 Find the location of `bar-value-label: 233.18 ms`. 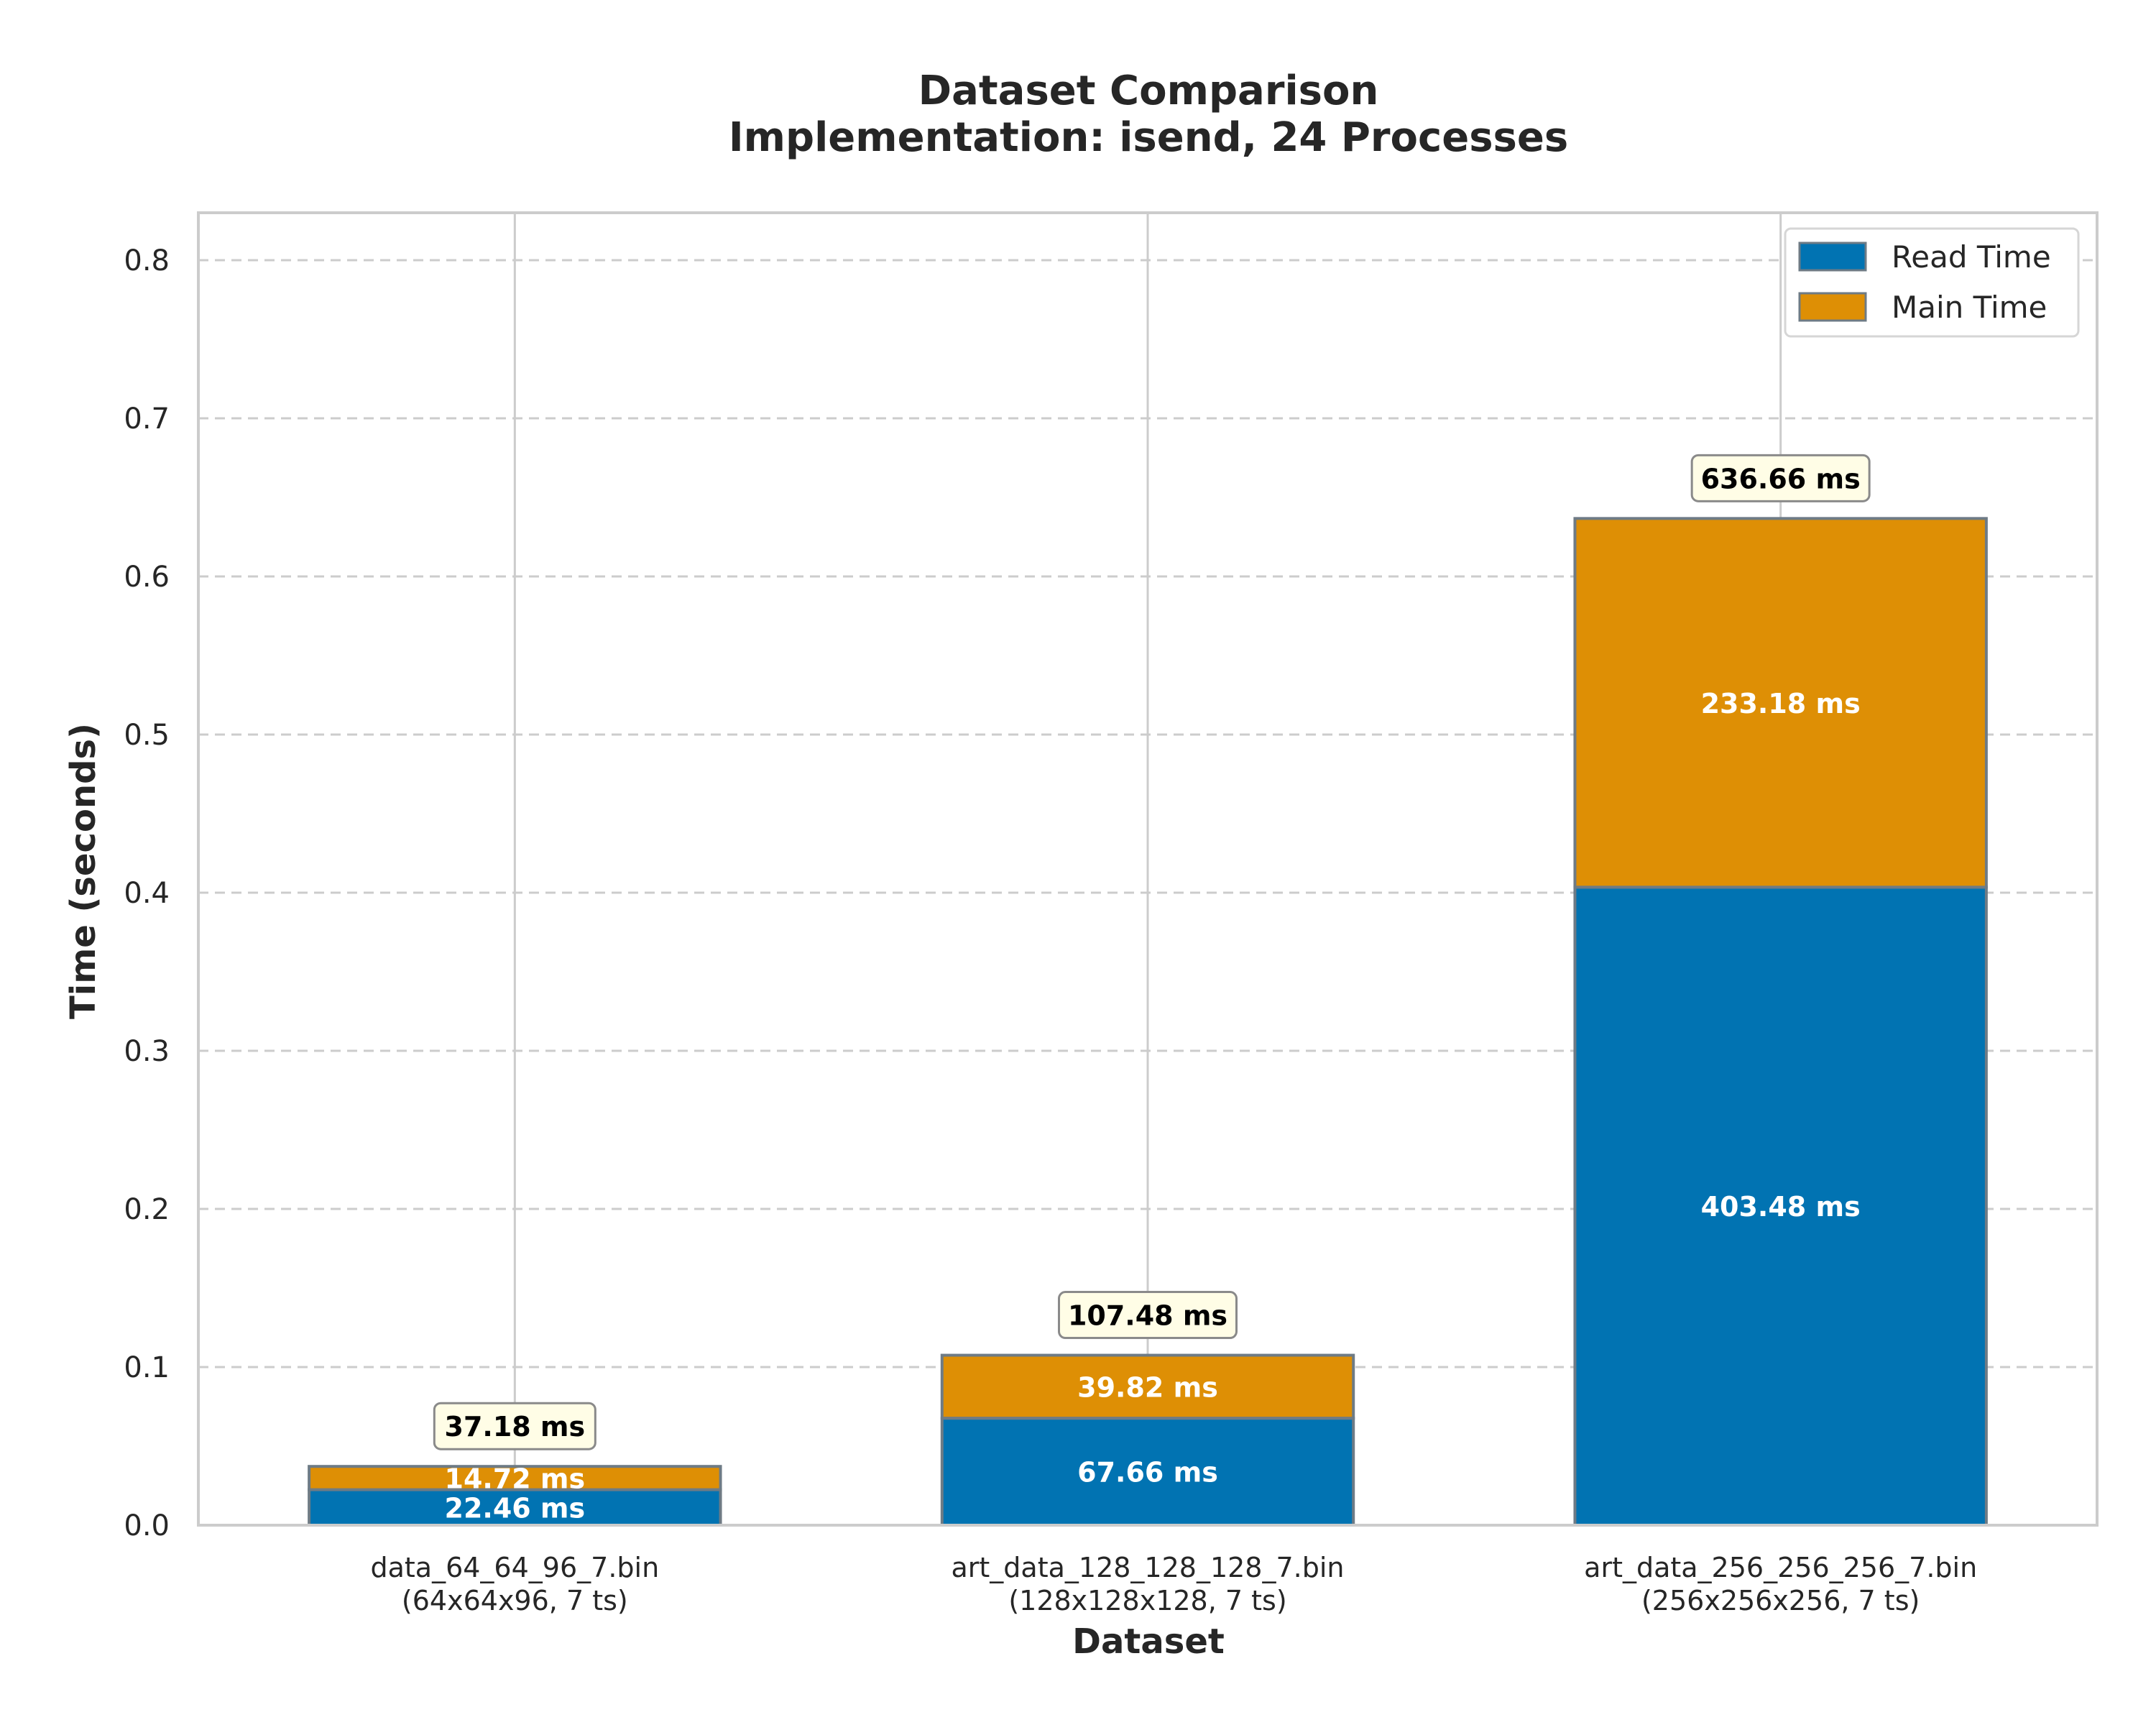

bar-value-label: 233.18 ms is located at coordinates (1781, 703).